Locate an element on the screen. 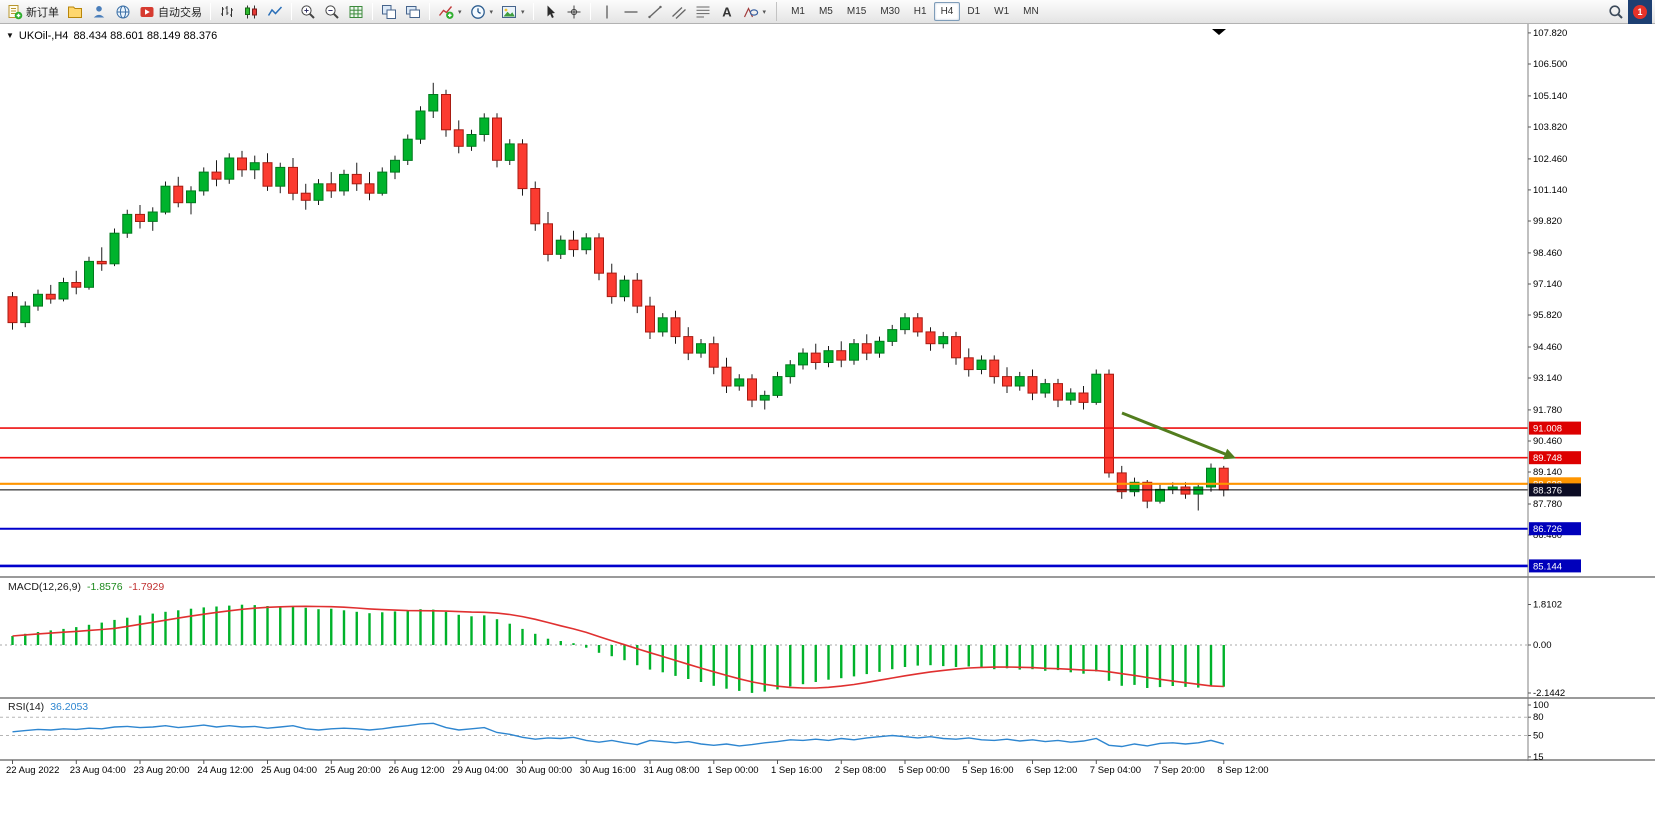  candles-icon is located at coordinates (251, 11).